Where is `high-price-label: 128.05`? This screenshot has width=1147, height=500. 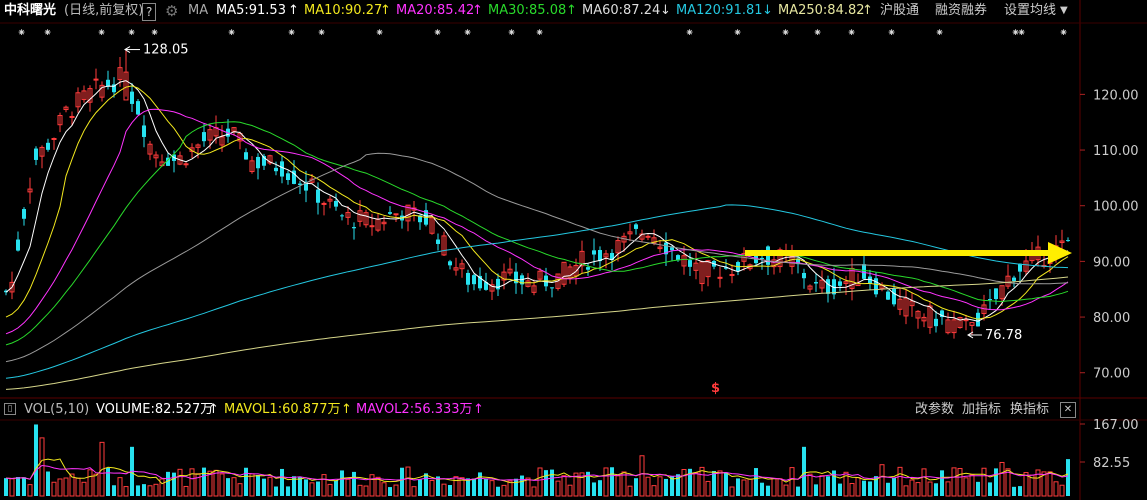
high-price-label: 128.05 is located at coordinates (166, 50).